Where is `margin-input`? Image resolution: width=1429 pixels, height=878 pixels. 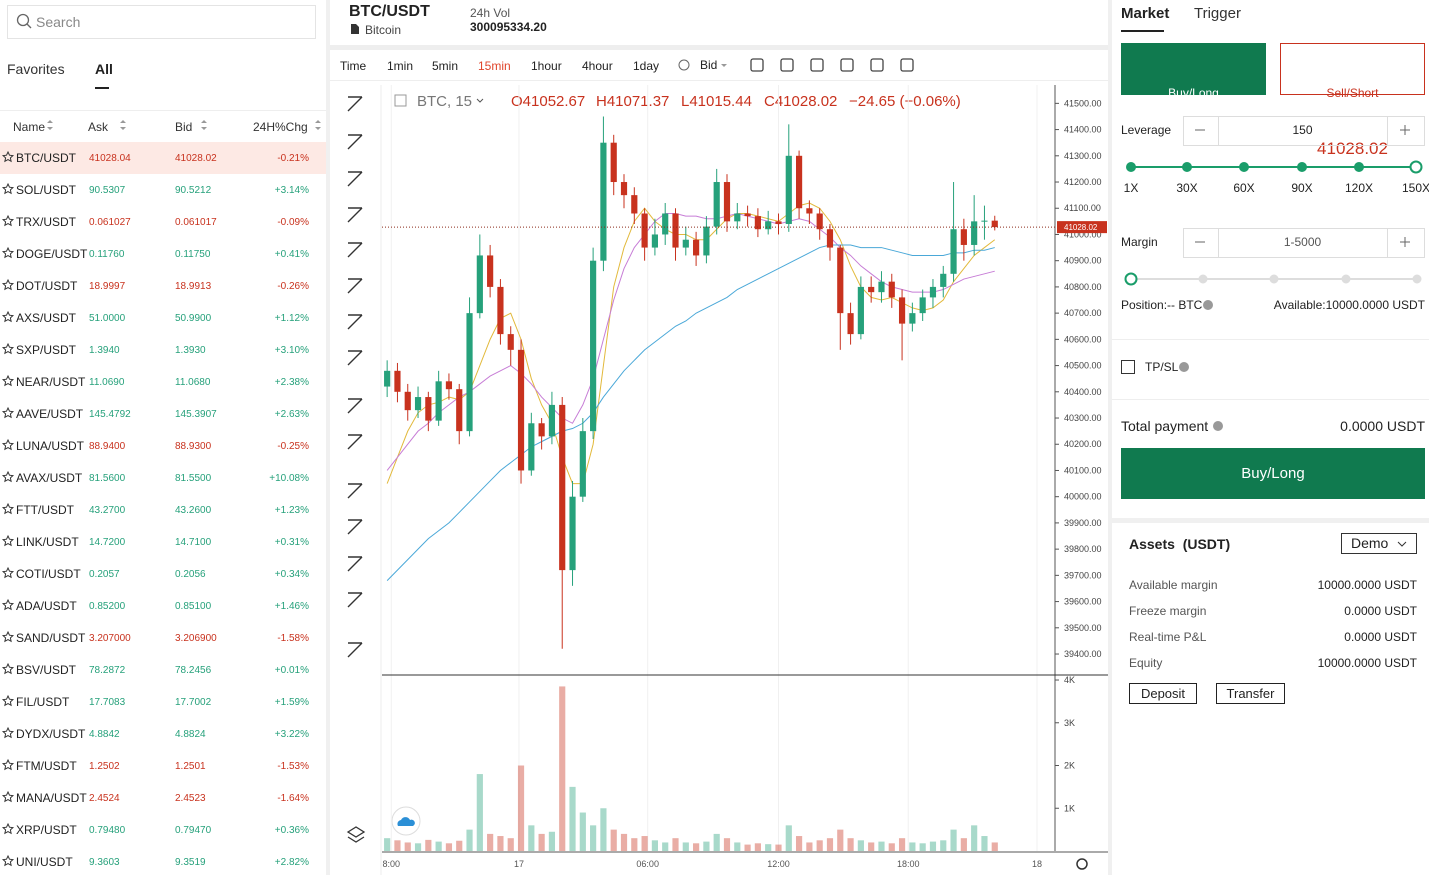
margin-input is located at coordinates (1304, 243).